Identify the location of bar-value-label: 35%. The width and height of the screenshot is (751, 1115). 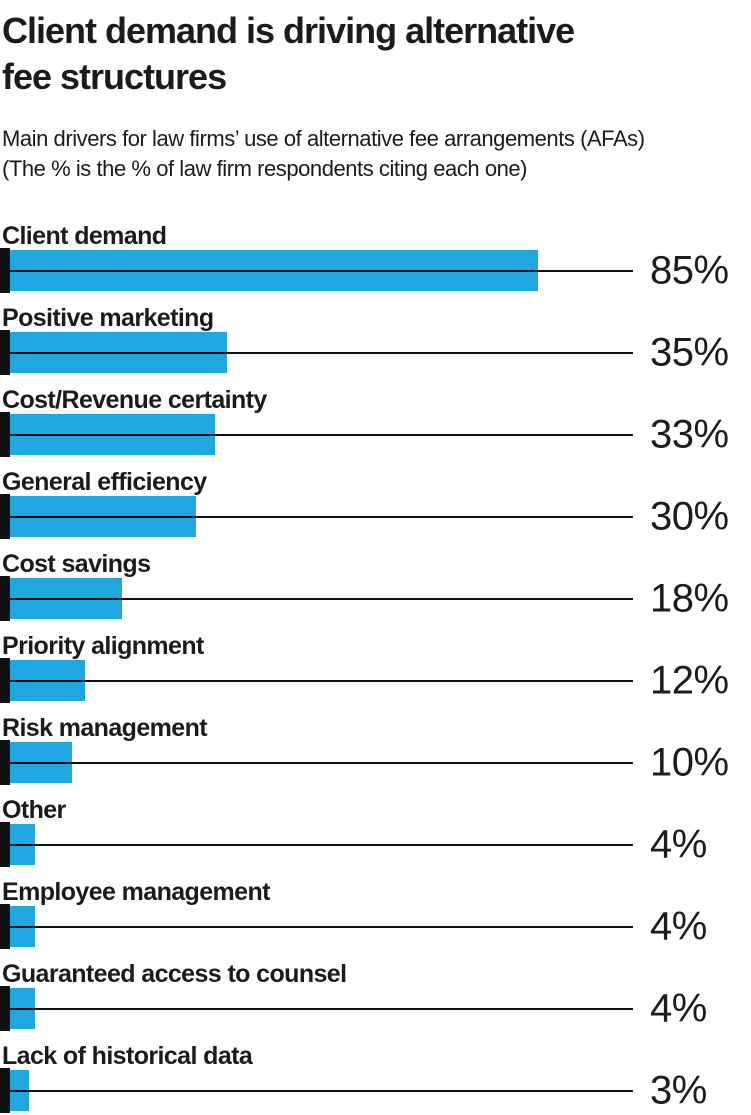
(689, 352).